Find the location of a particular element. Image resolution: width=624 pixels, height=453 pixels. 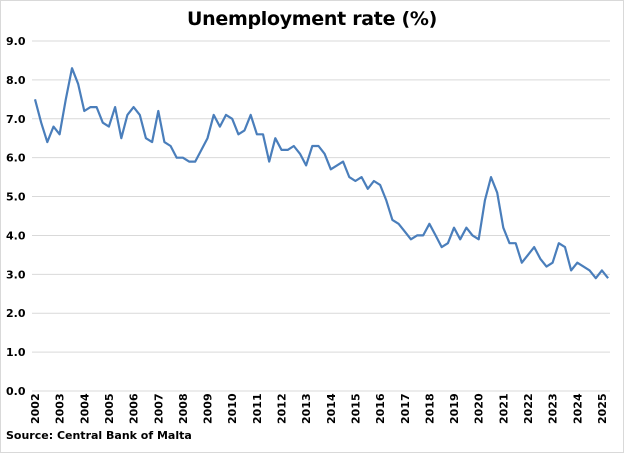

x-tick-label: 2007 is located at coordinates (158, 408).